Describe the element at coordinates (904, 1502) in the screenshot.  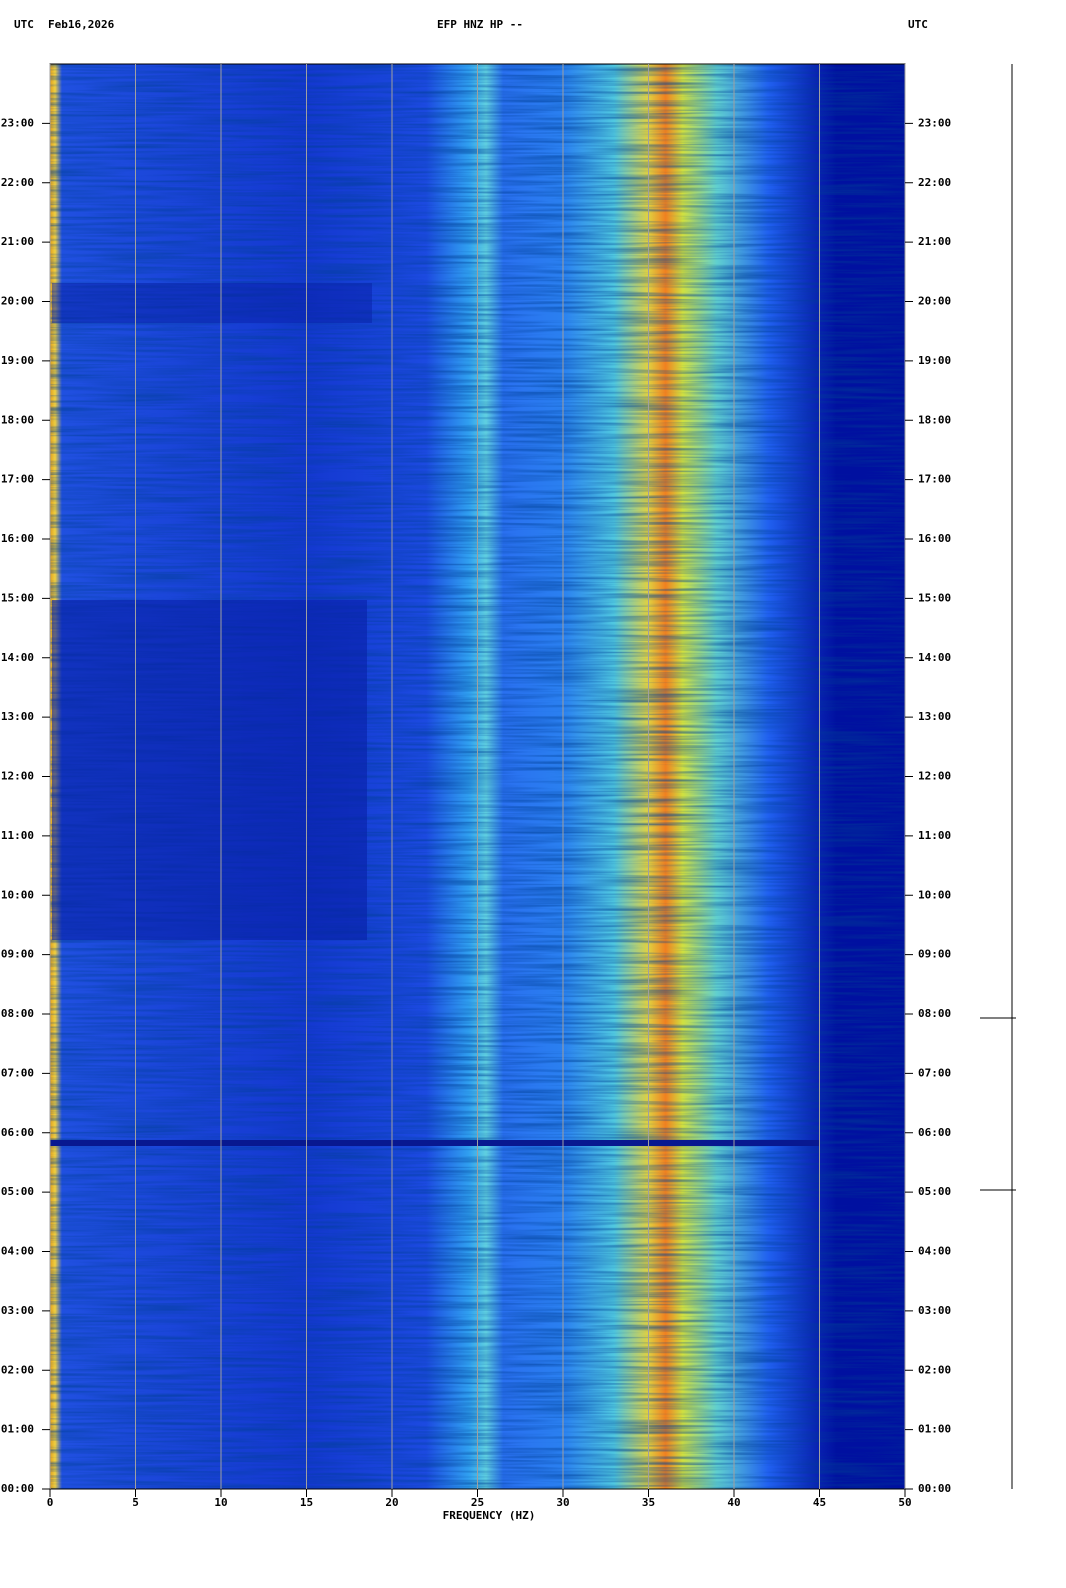
I see `x-tick-label: 50` at that location.